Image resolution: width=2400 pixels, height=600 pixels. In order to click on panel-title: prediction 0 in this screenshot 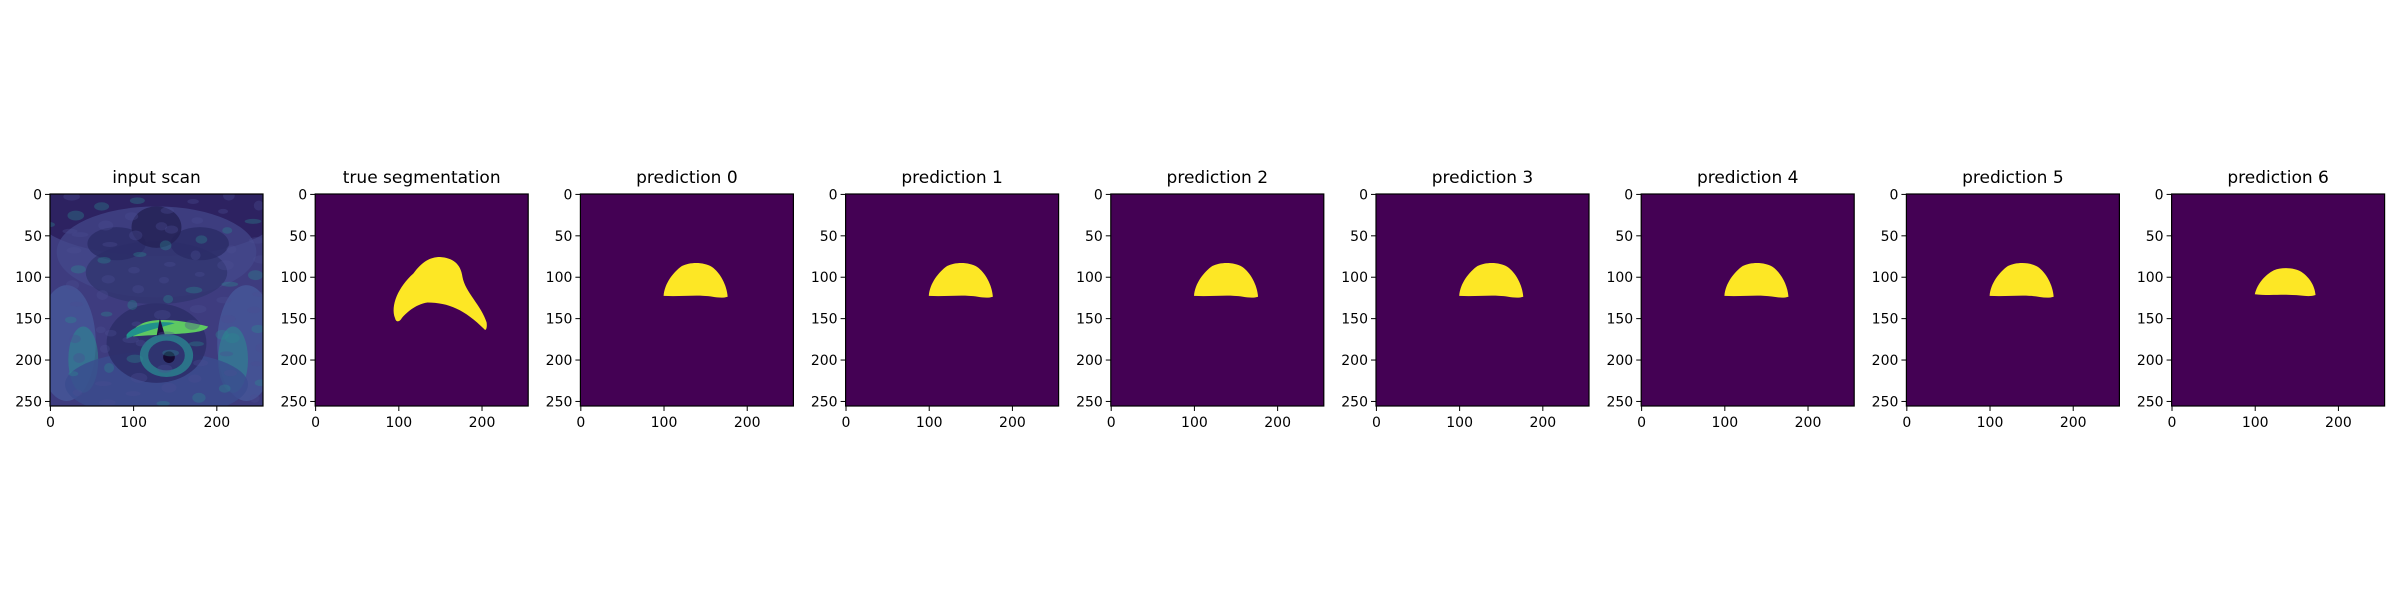, I will do `click(687, 178)`.